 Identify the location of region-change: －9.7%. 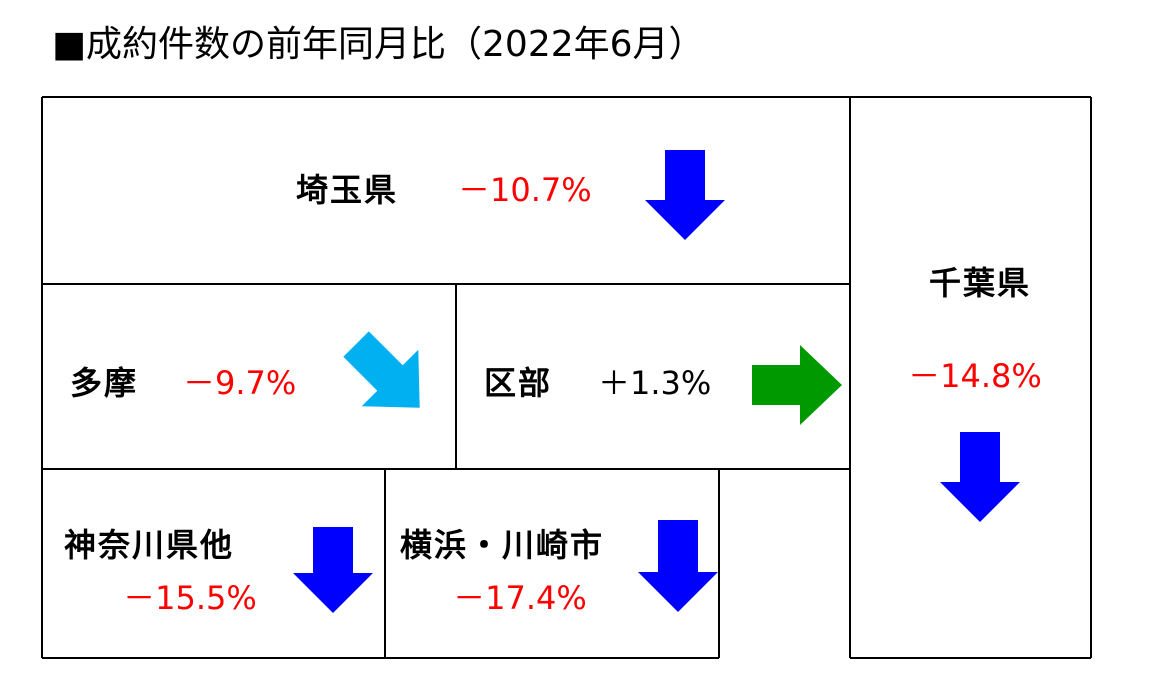
(239, 383).